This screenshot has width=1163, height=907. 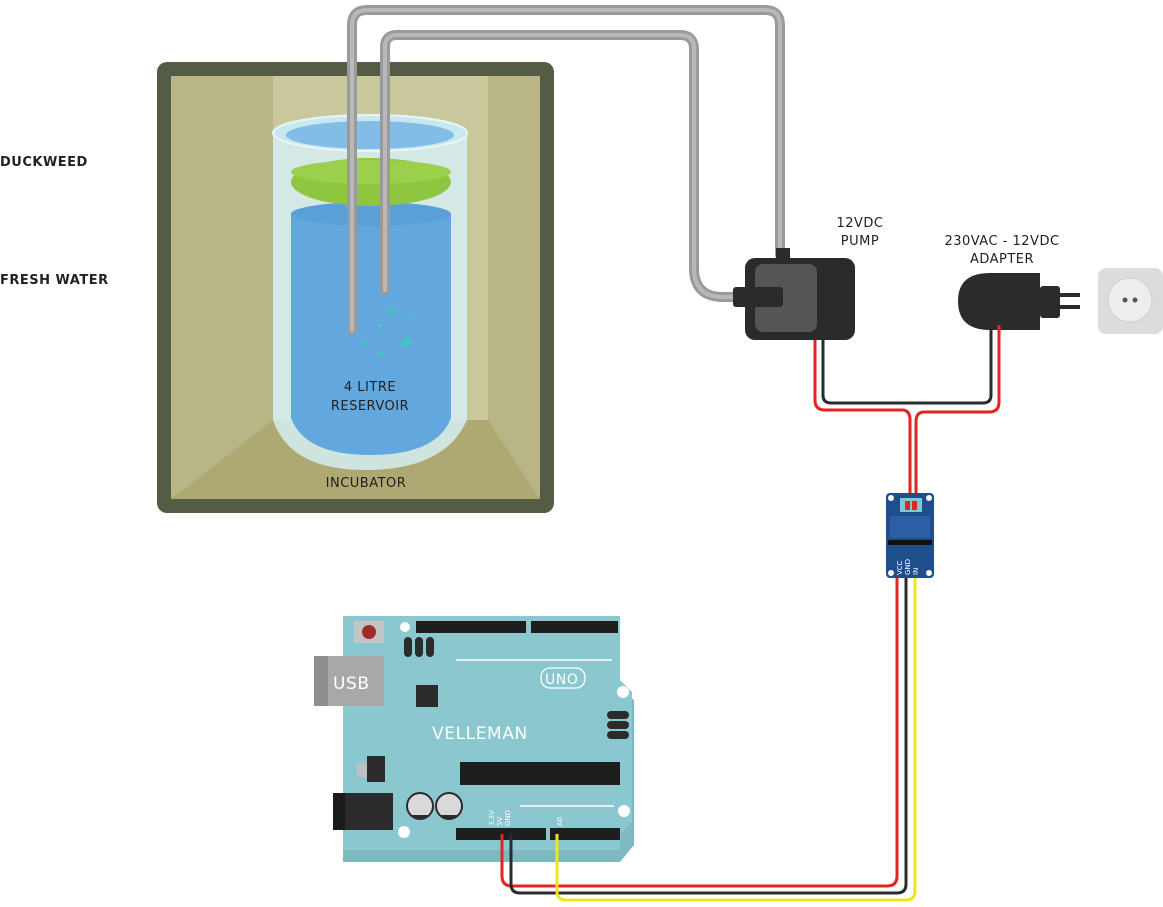 What do you see at coordinates (565, 166) in the screenshot?
I see `inner-tube-highlight` at bounding box center [565, 166].